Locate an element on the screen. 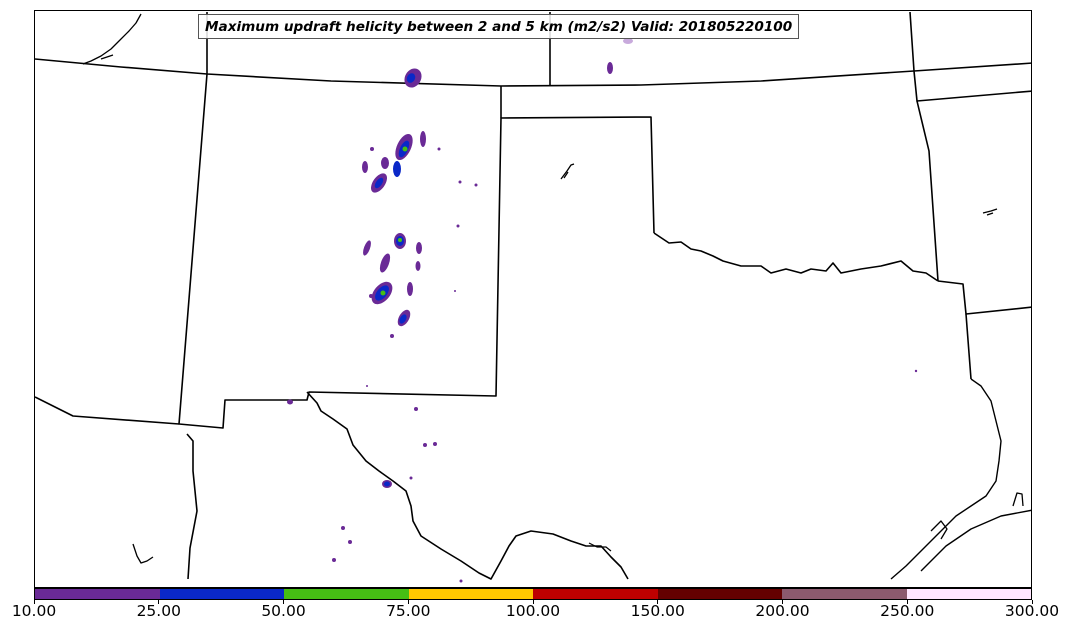 The width and height of the screenshot is (1070, 633). lake-outline is located at coordinates (112, 39).